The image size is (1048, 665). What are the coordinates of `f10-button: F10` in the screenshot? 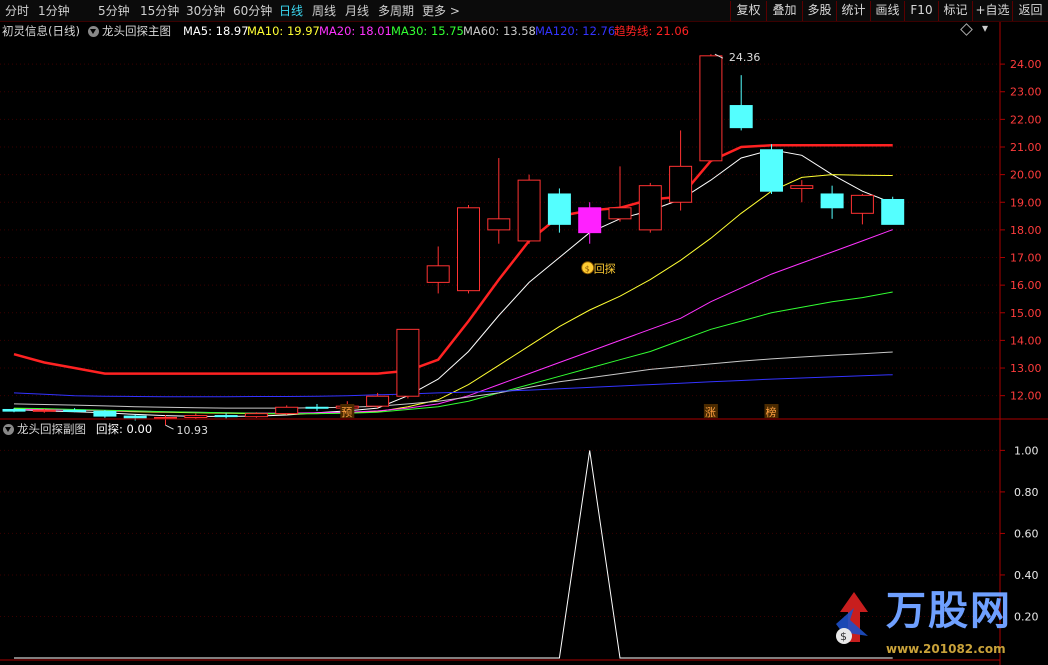 It's located at (921, 11).